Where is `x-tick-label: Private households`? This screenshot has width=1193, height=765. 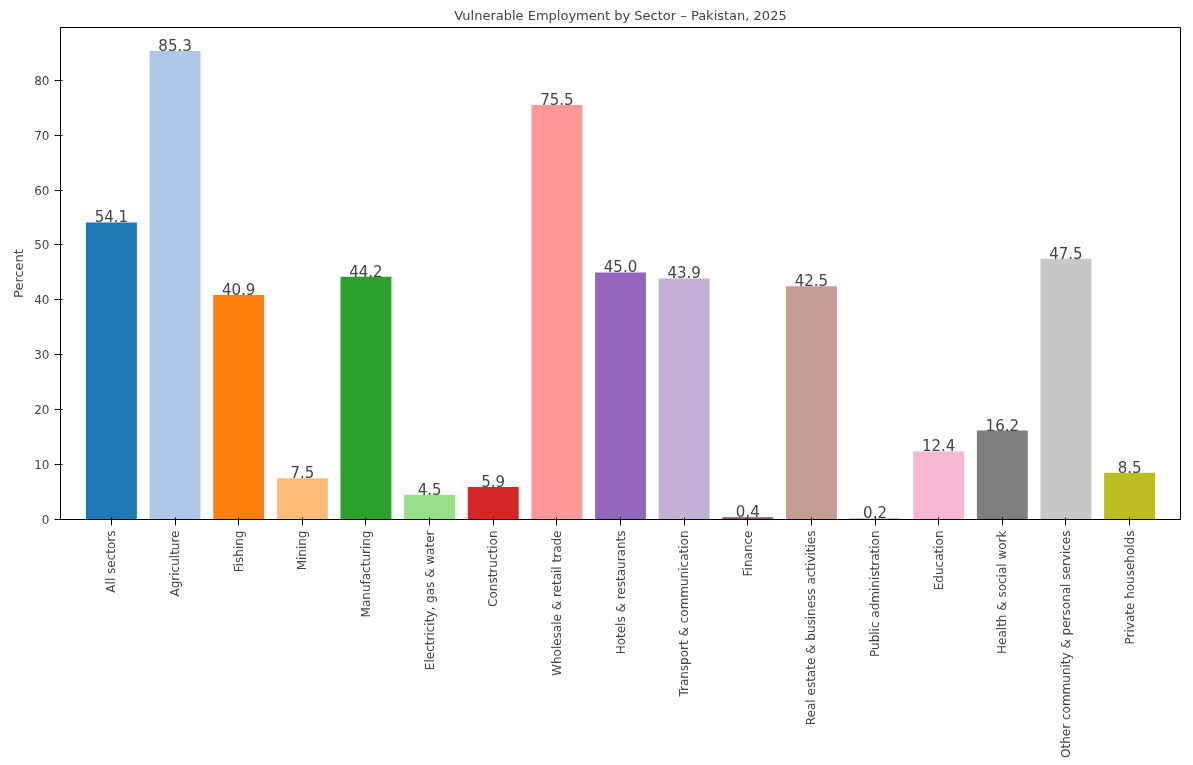
x-tick-label: Private households is located at coordinates (1129, 587).